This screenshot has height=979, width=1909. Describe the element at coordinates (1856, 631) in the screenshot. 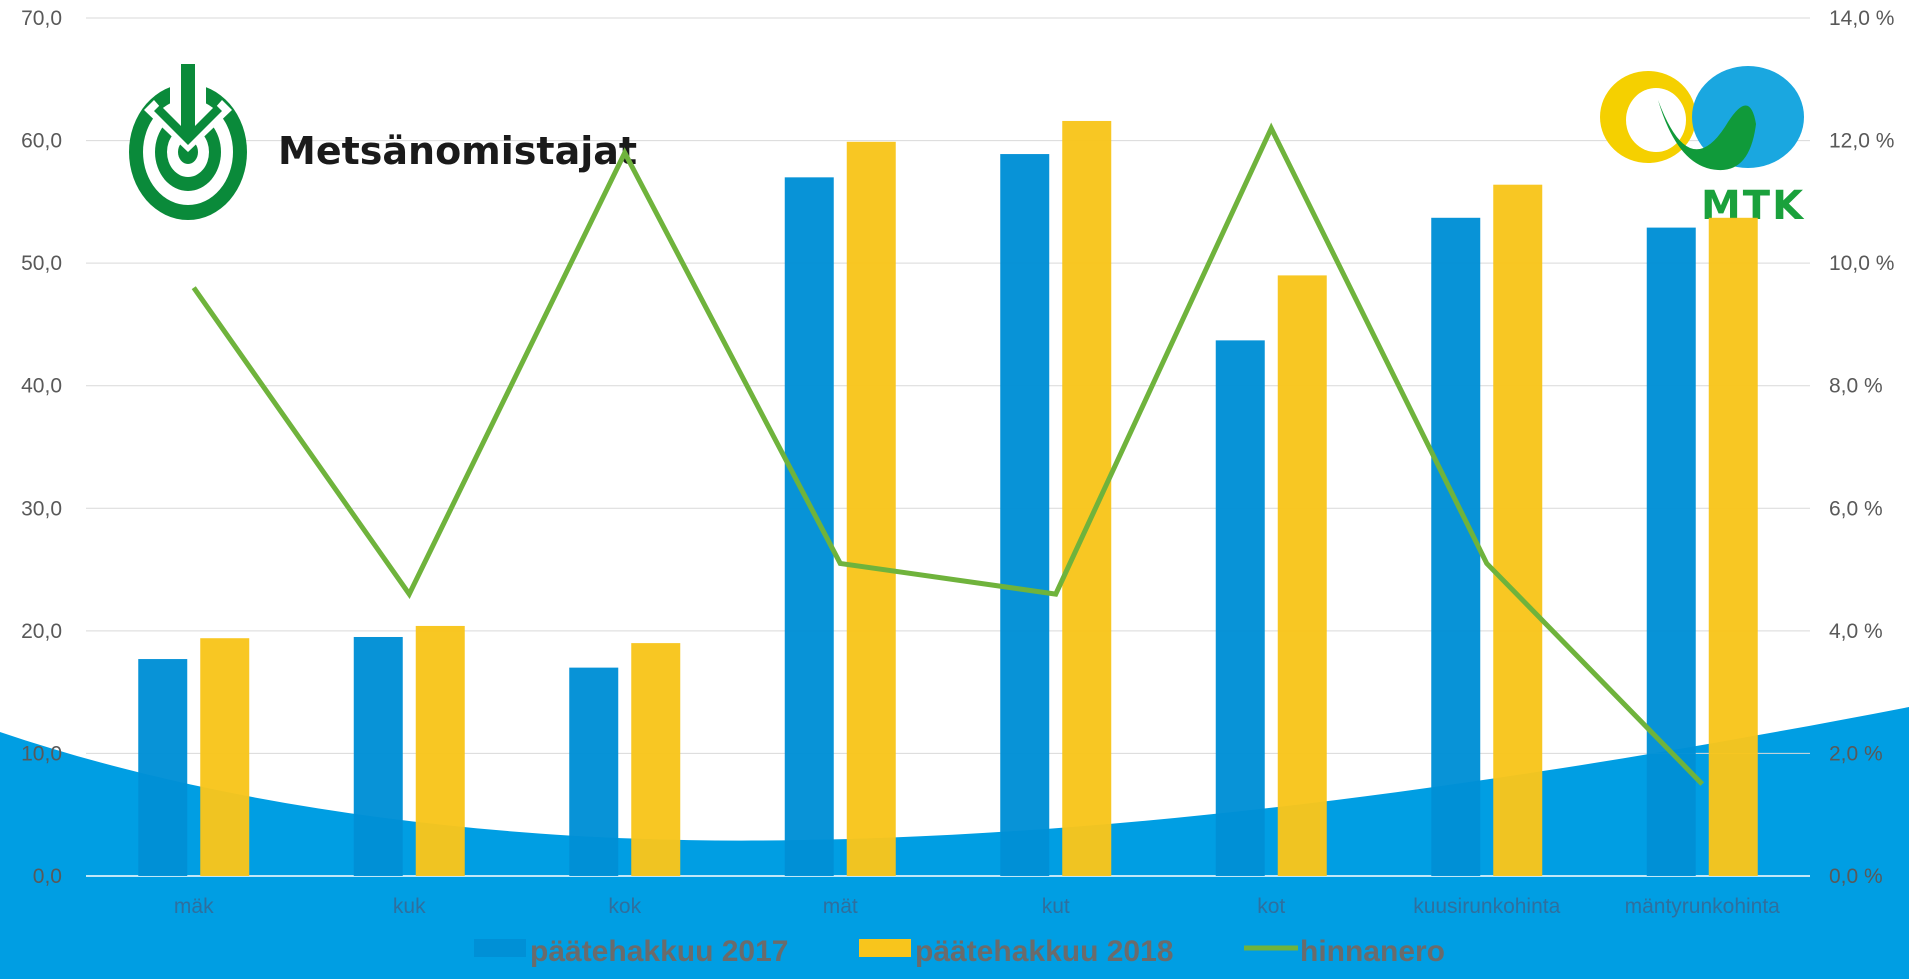

I see `y2-tick-label: 4,0 %` at that location.